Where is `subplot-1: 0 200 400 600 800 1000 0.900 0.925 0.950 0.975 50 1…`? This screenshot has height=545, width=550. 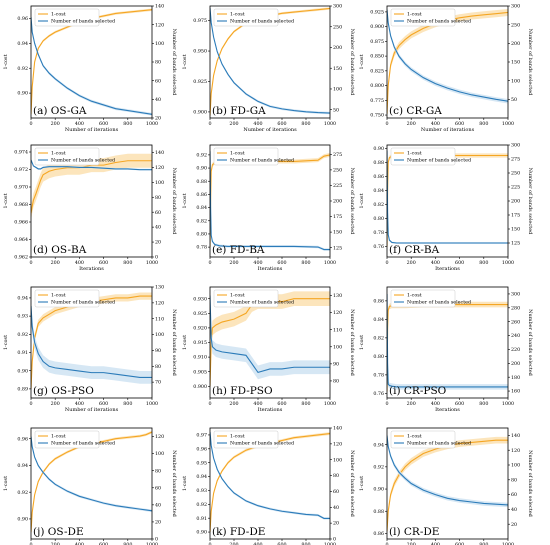 subplot-1: 0 200 400 600 800 1000 0.900 0.925 0.950 0.975 50 1… is located at coordinates (268, 68).